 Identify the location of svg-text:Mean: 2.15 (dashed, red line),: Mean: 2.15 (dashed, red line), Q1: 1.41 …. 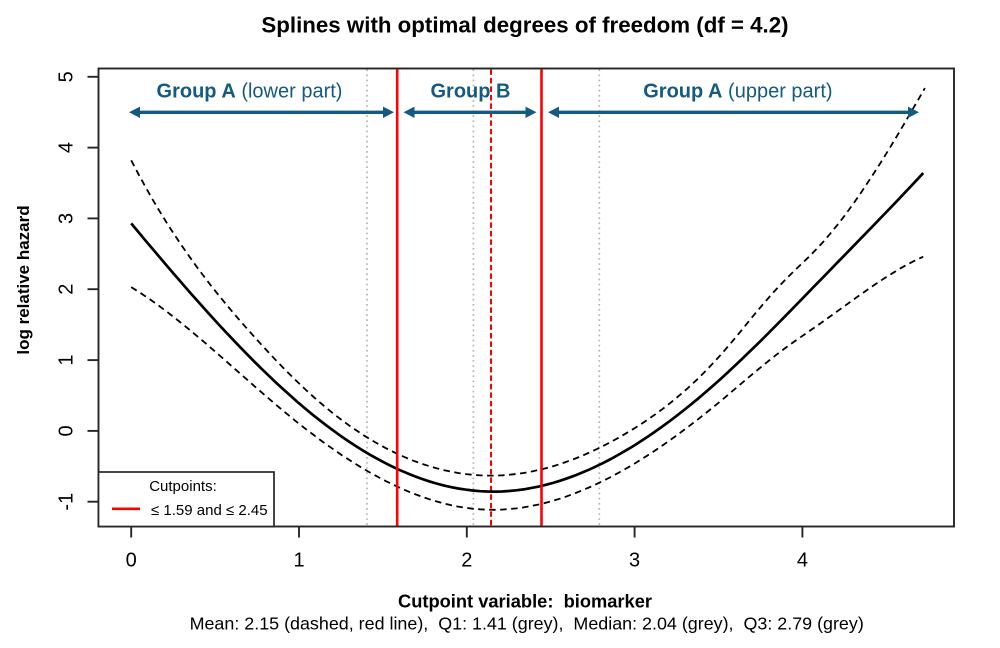
(527, 624).